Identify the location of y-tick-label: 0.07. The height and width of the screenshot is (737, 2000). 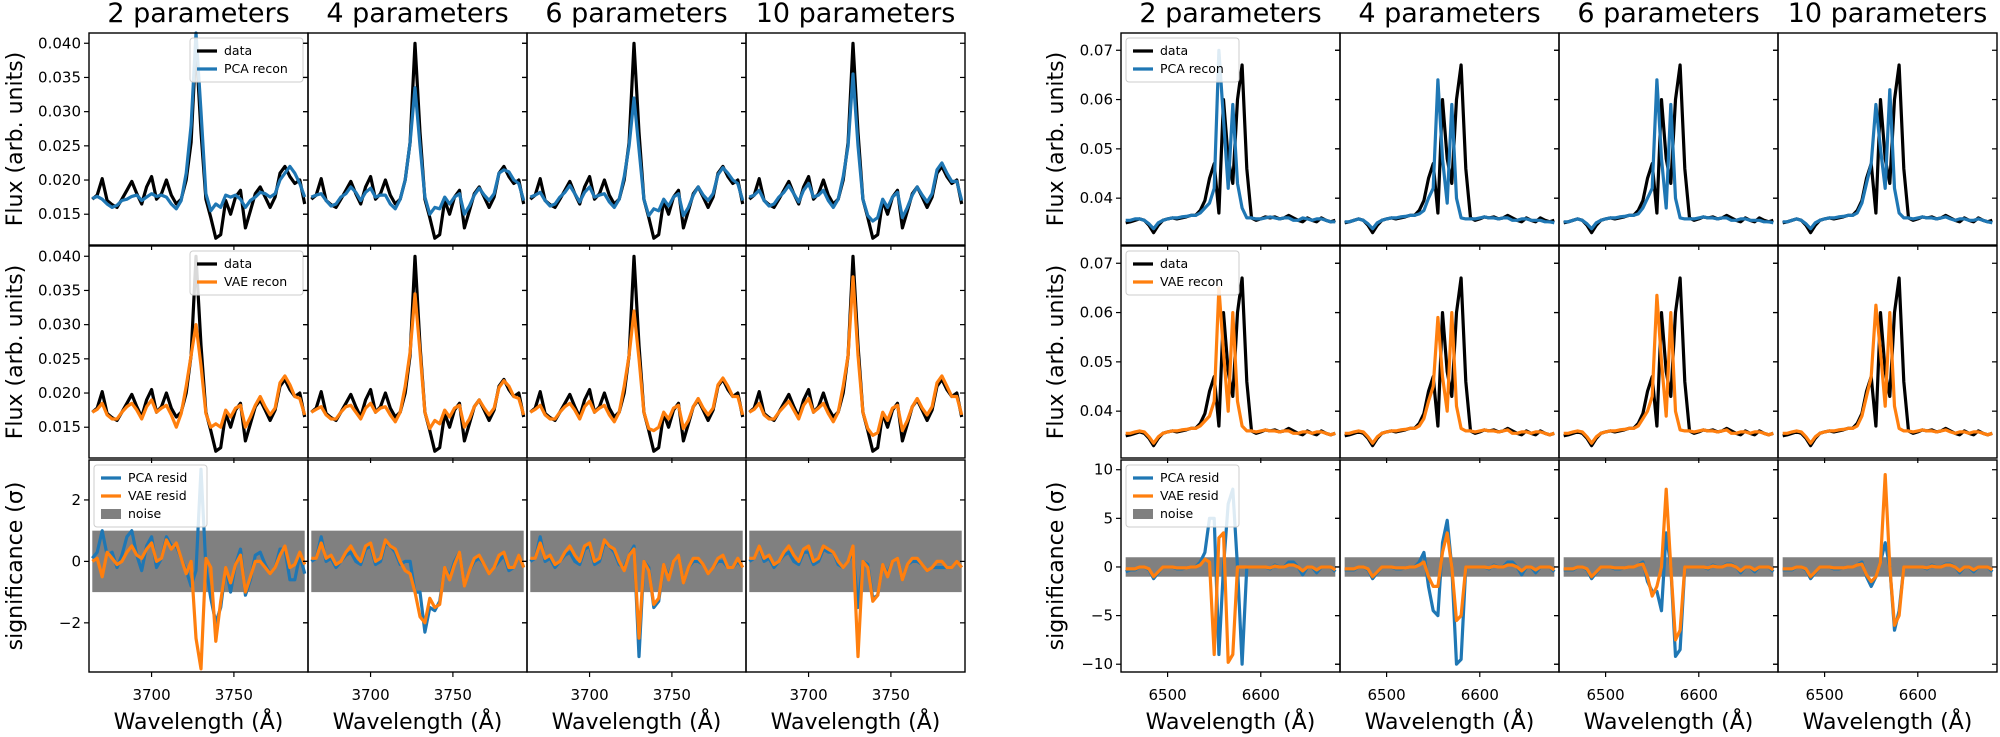
(1096, 50).